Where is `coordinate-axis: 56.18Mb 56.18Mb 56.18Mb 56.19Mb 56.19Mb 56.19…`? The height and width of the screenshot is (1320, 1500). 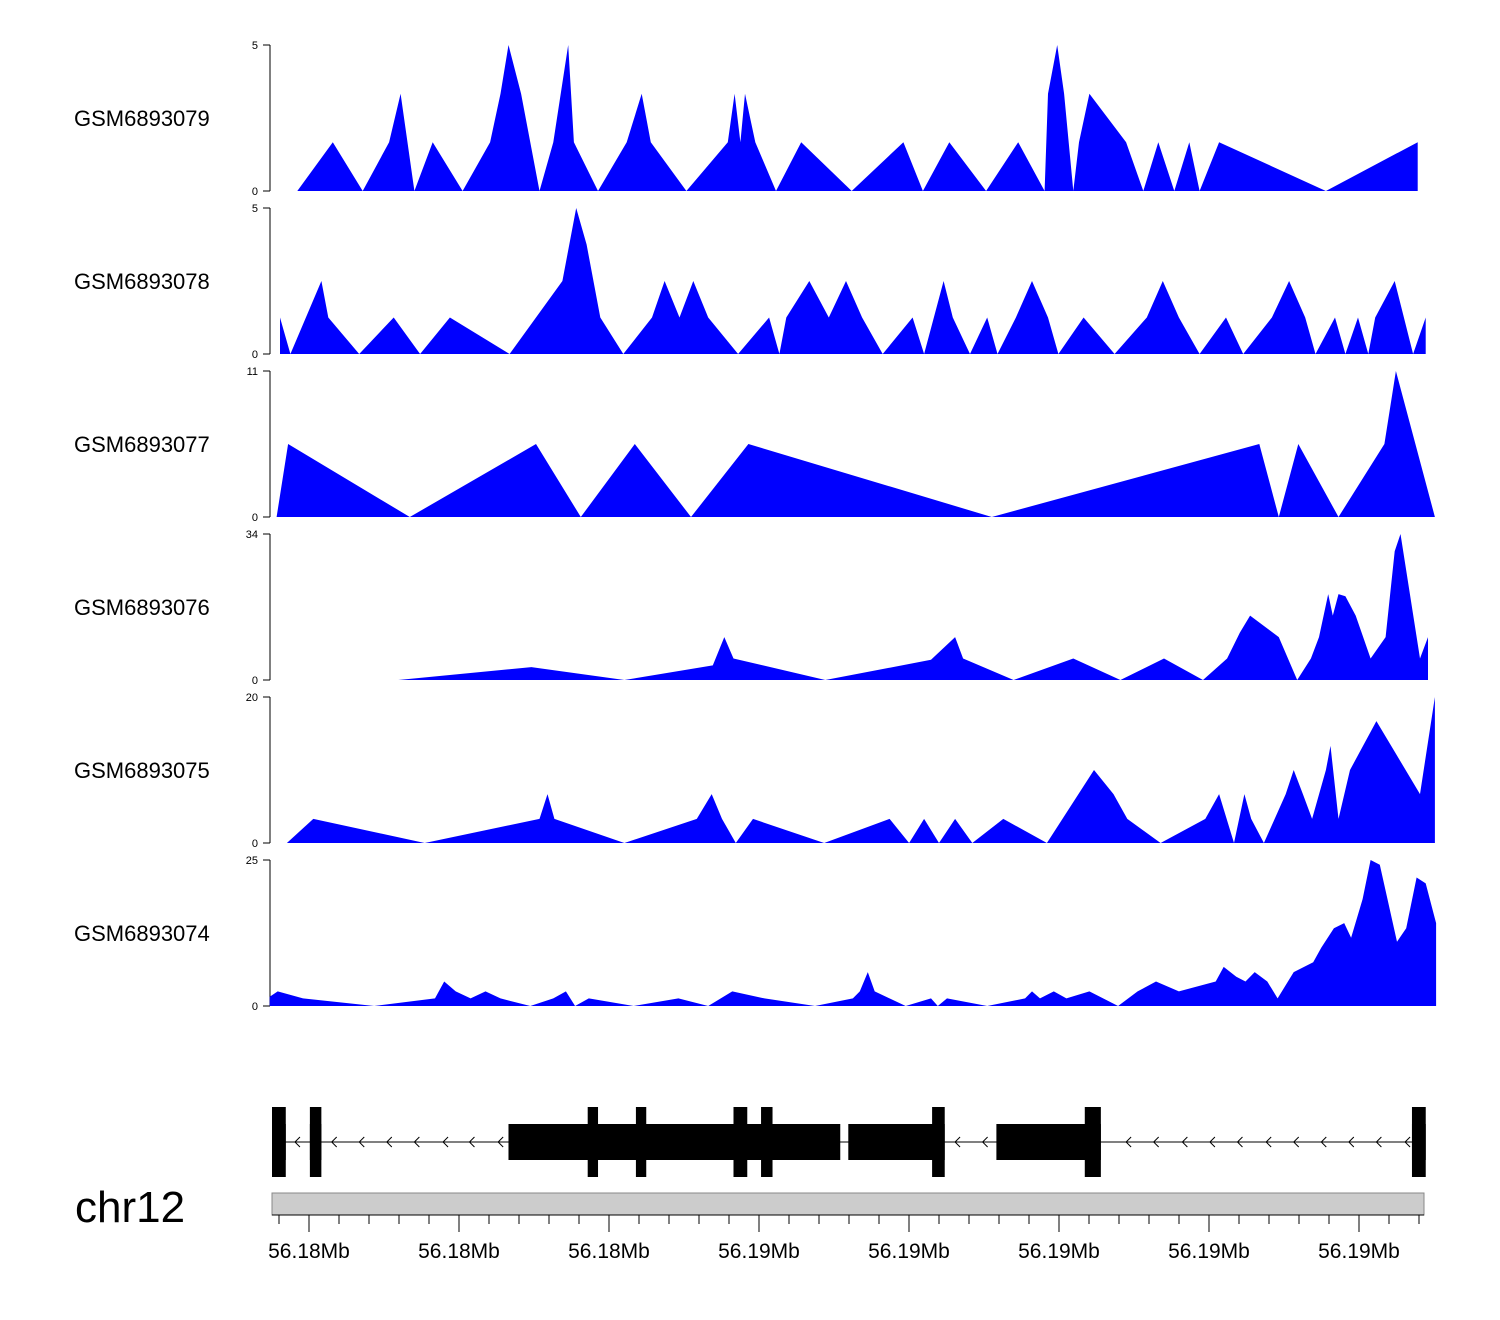
coordinate-axis: 56.18Mb 56.18Mb 56.18Mb 56.19Mb 56.19Mb 56.19… is located at coordinates (846, 1227).